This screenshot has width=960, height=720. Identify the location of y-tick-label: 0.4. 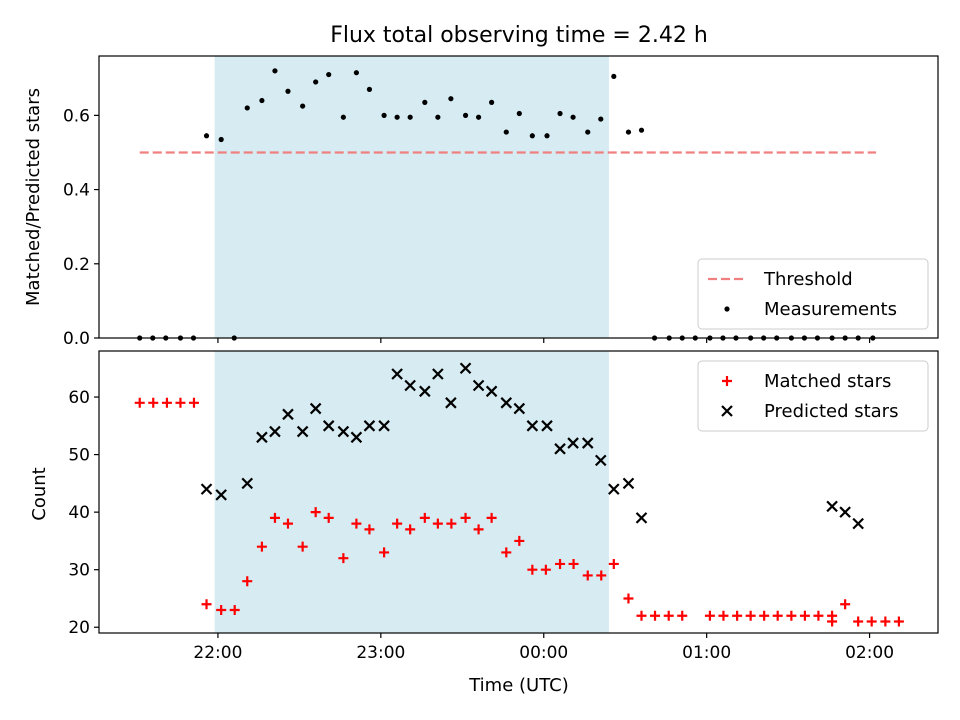
(76, 191).